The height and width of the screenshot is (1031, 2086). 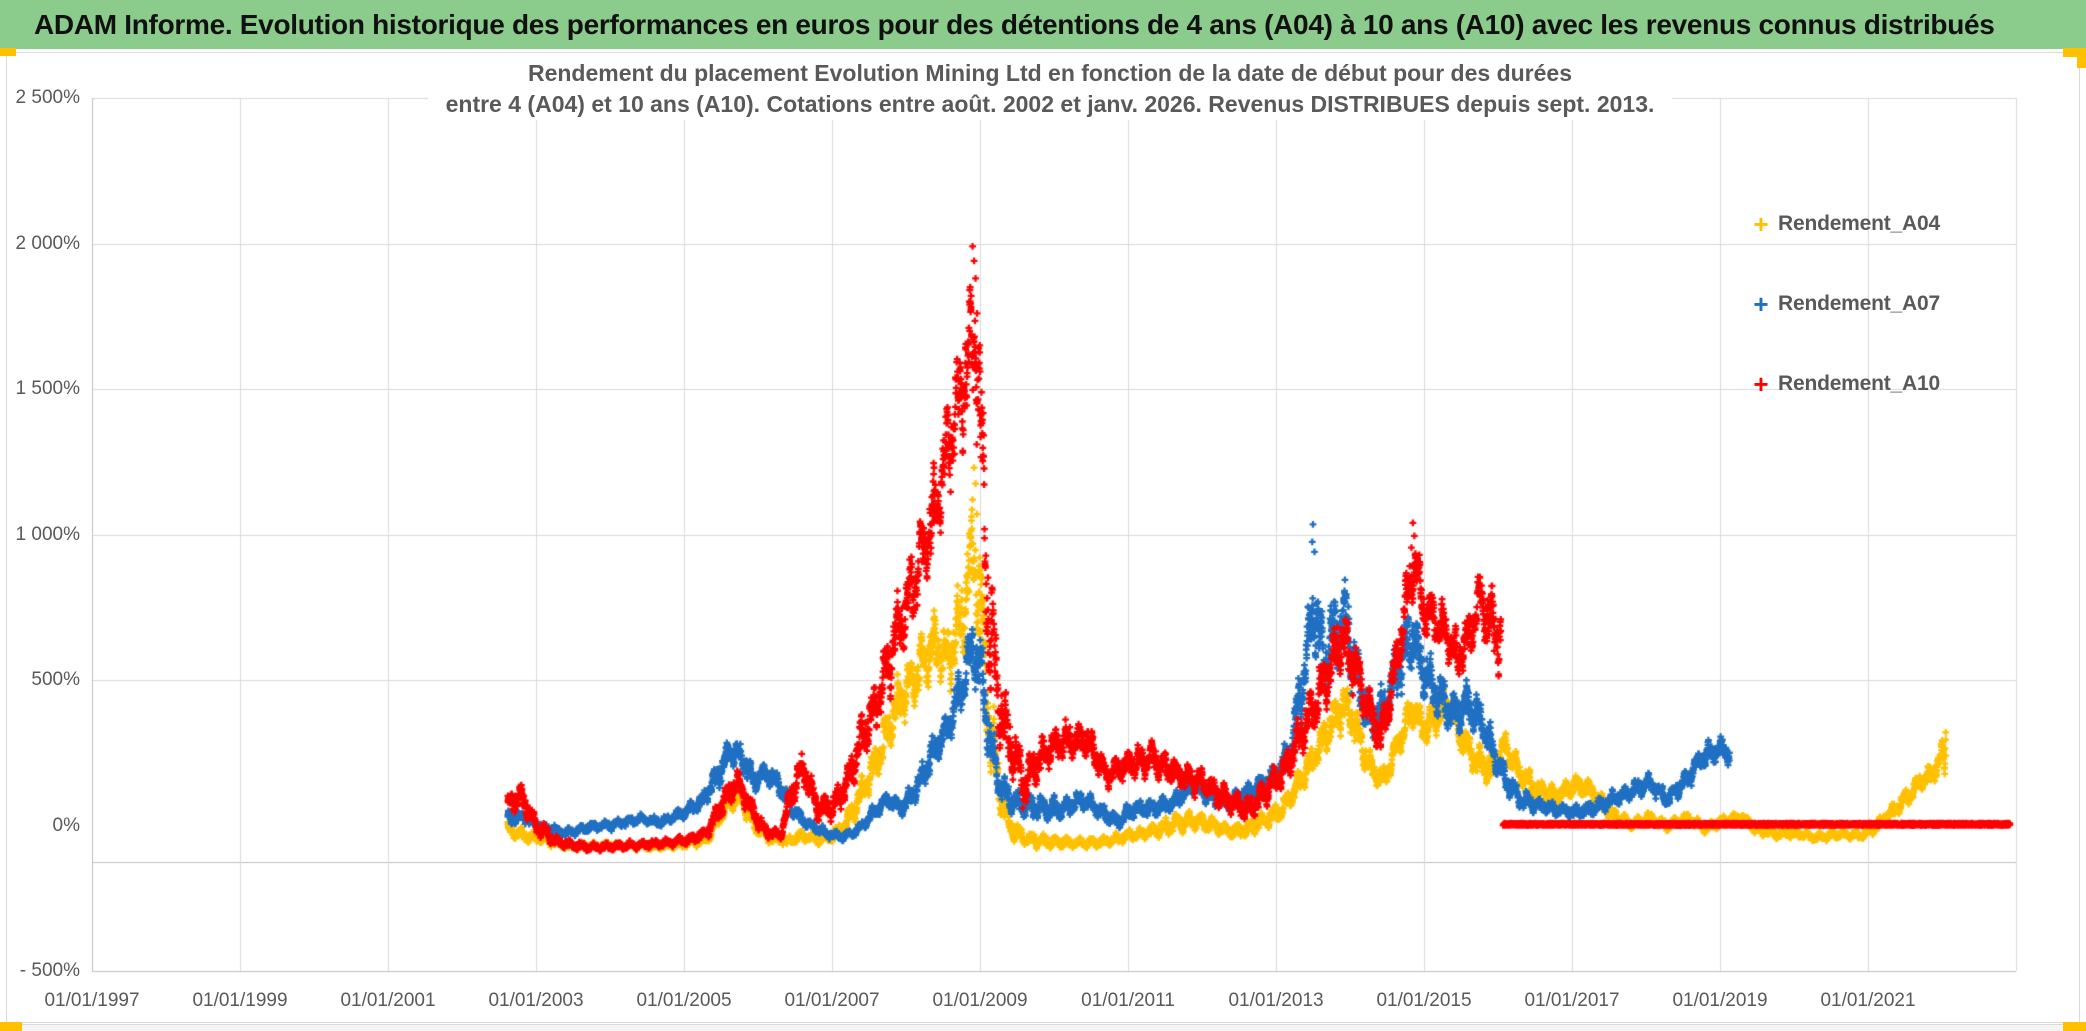 I want to click on selection-corner-bottom-left, so click(x=11, y=1026).